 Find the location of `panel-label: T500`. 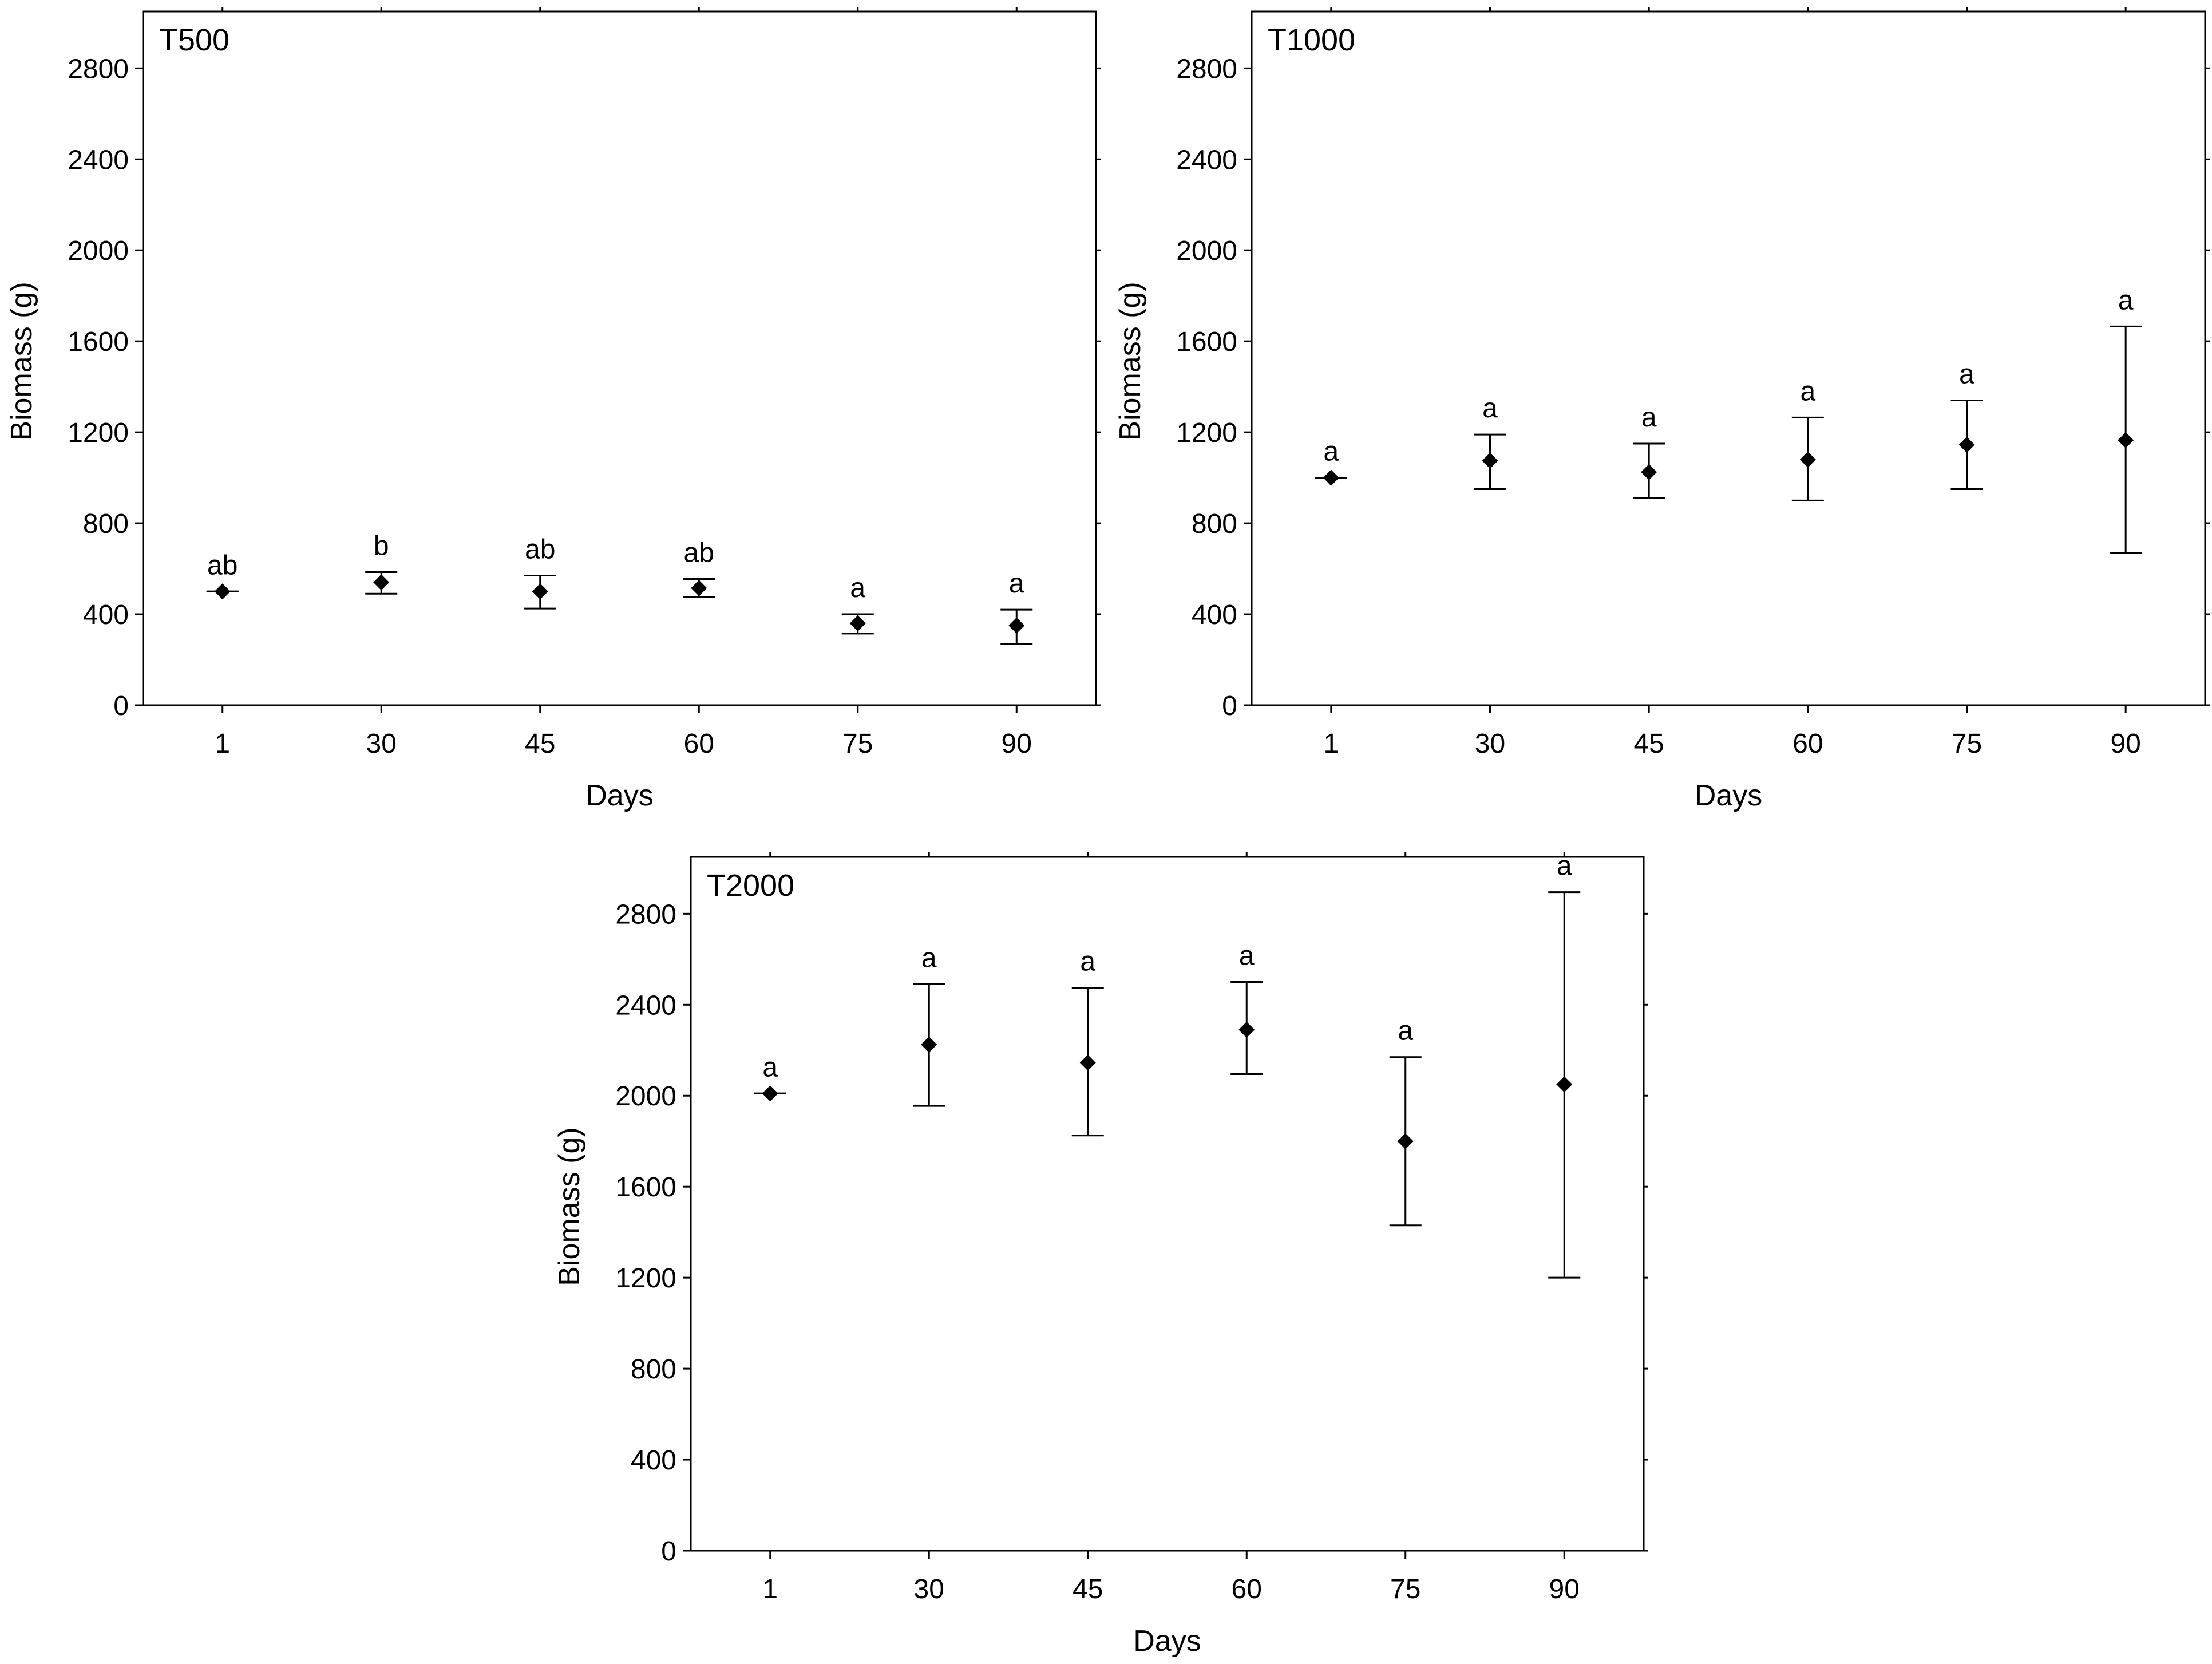

panel-label: T500 is located at coordinates (194, 40).